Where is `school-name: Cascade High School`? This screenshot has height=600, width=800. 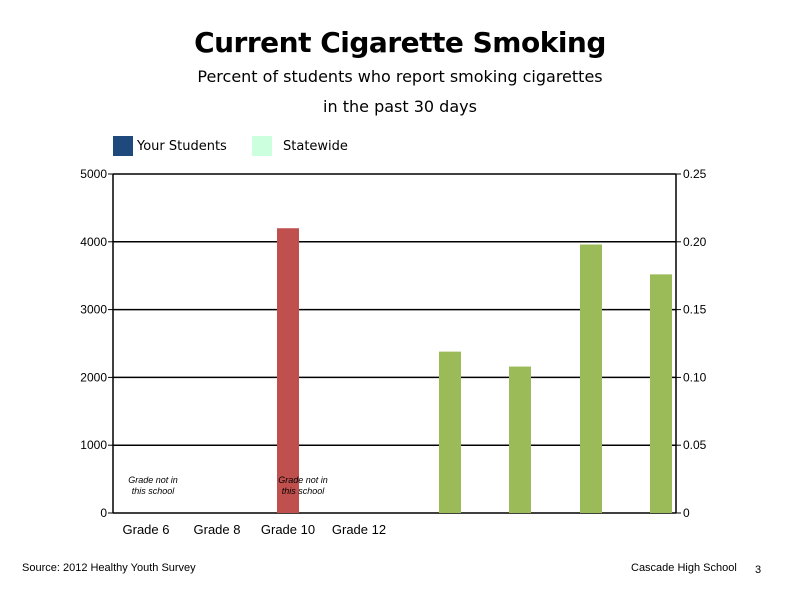 school-name: Cascade High School is located at coordinates (684, 568).